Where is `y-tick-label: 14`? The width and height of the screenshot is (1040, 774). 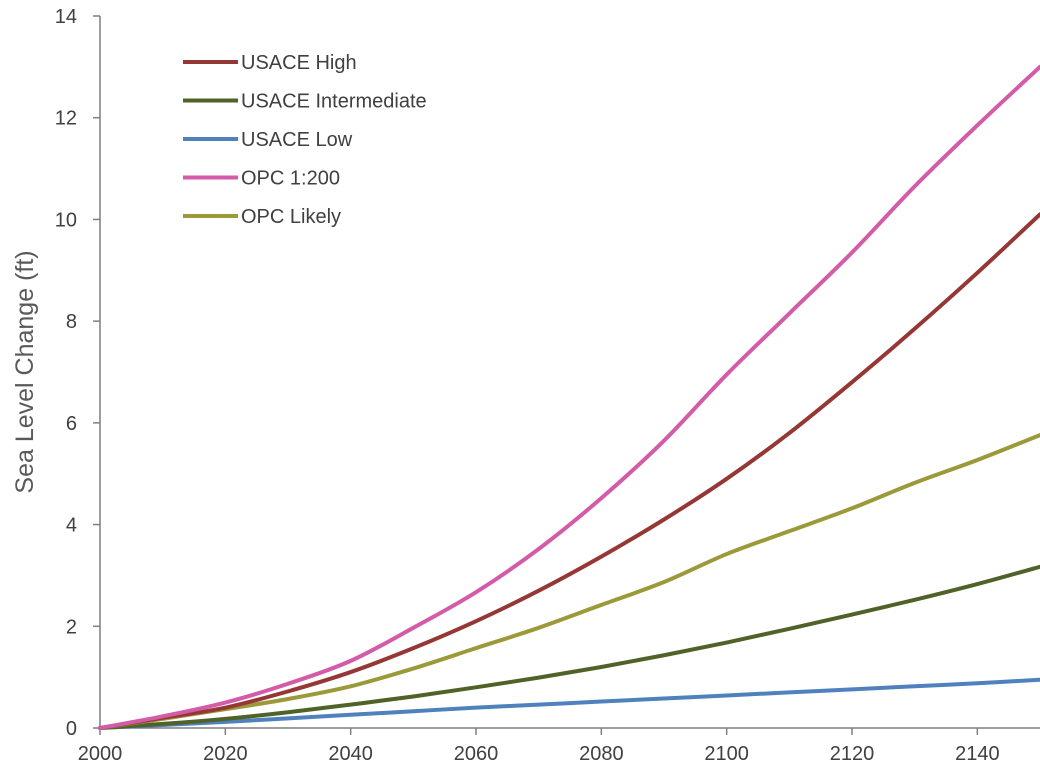
y-tick-label: 14 is located at coordinates (66, 17).